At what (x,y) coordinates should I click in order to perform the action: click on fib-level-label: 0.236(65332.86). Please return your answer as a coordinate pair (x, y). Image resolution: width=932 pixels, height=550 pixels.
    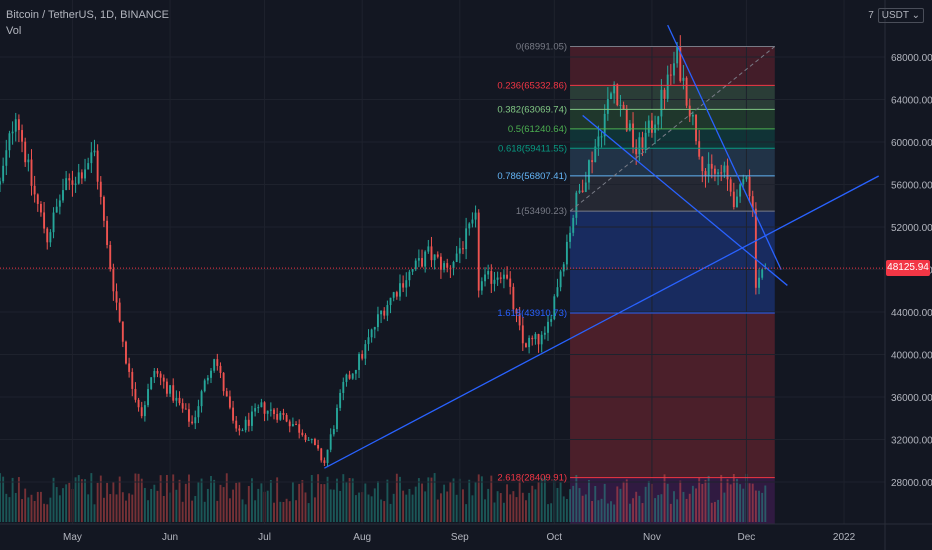
    Looking at the image, I should click on (532, 85).